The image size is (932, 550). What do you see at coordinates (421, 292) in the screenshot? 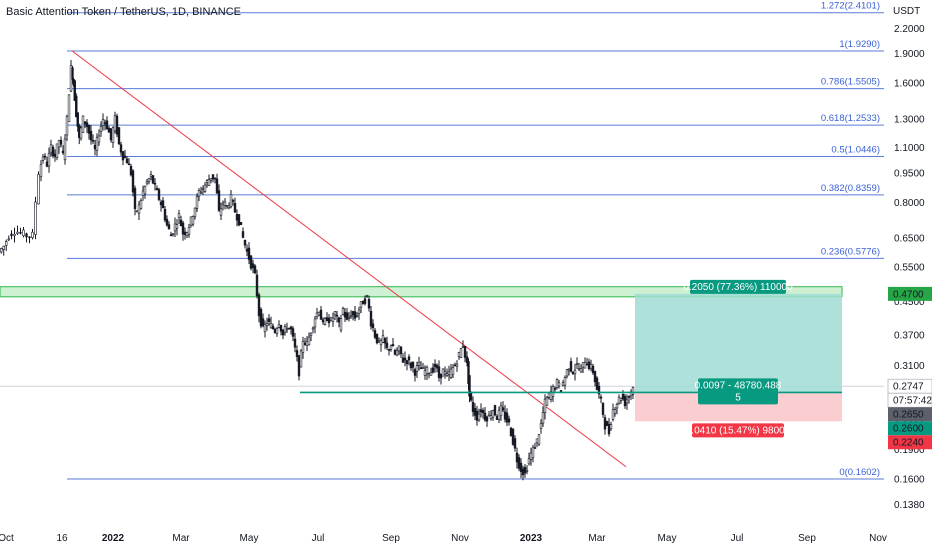
I see `resistance-zone` at bounding box center [421, 292].